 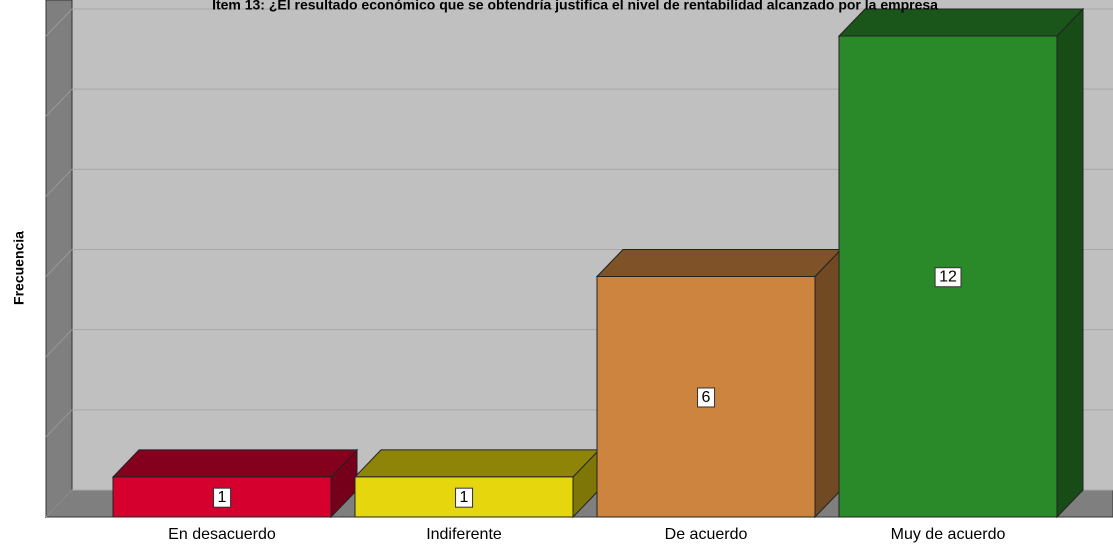 I want to click on left-wall, so click(x=59, y=259).